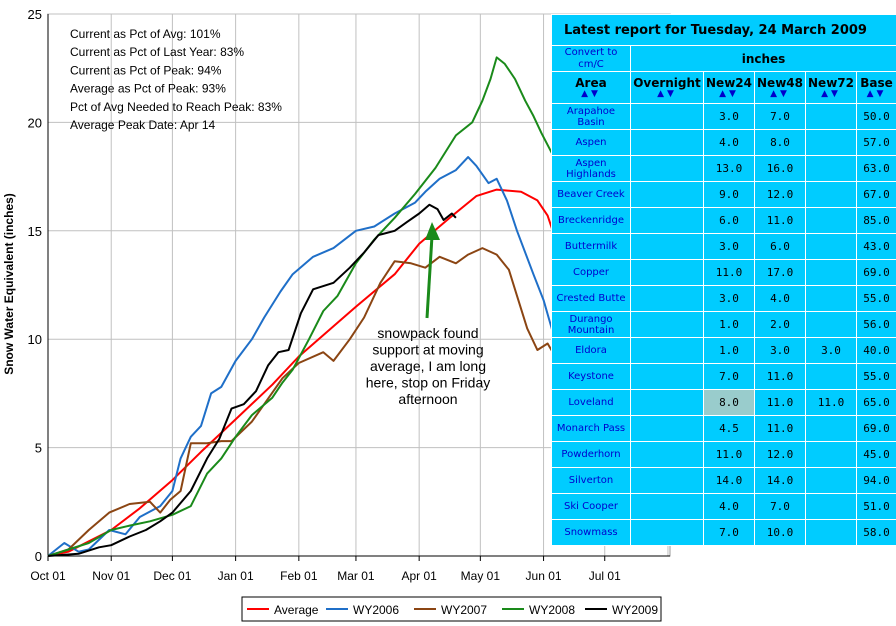  What do you see at coordinates (605, 576) in the screenshot?
I see `x-tick-label: Jul 01` at bounding box center [605, 576].